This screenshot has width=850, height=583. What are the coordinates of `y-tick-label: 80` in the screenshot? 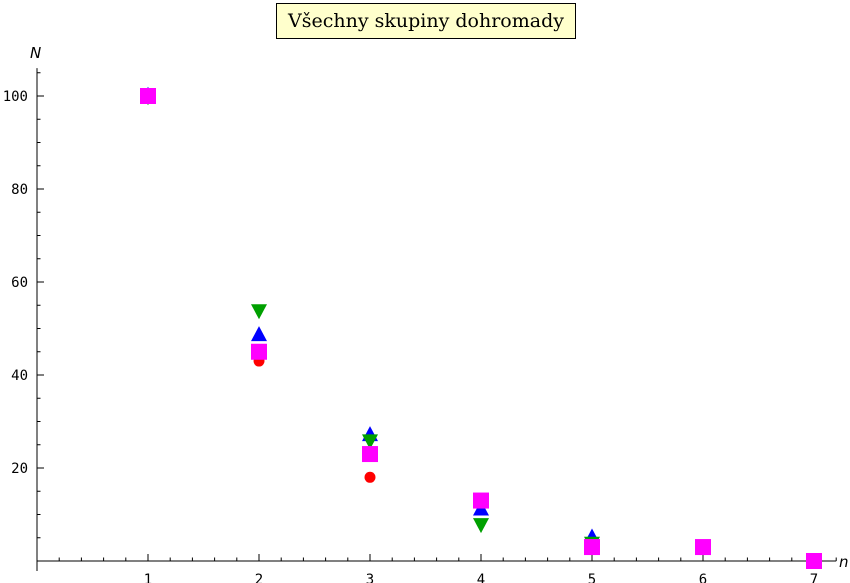 It's located at (19, 190).